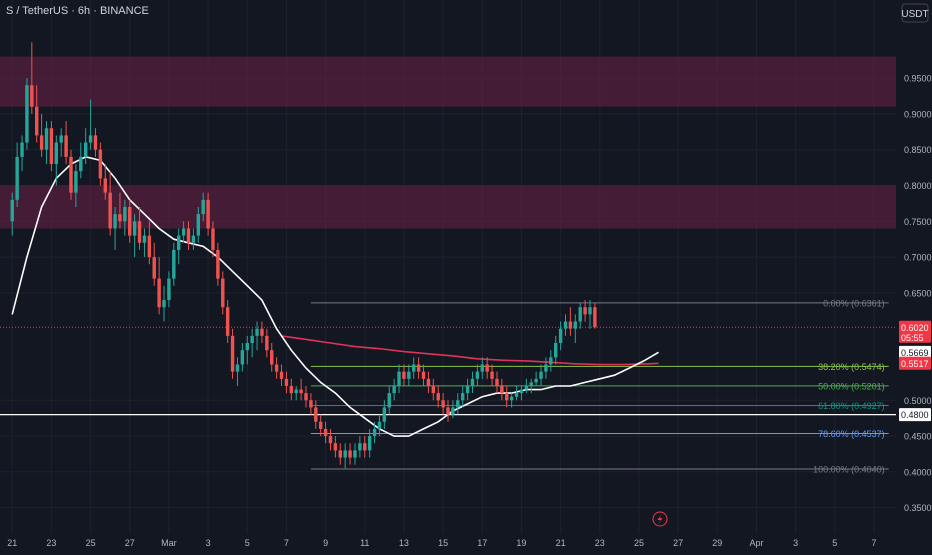 Image resolution: width=932 pixels, height=555 pixels. I want to click on price-tick-label: 0.7500, so click(918, 222).